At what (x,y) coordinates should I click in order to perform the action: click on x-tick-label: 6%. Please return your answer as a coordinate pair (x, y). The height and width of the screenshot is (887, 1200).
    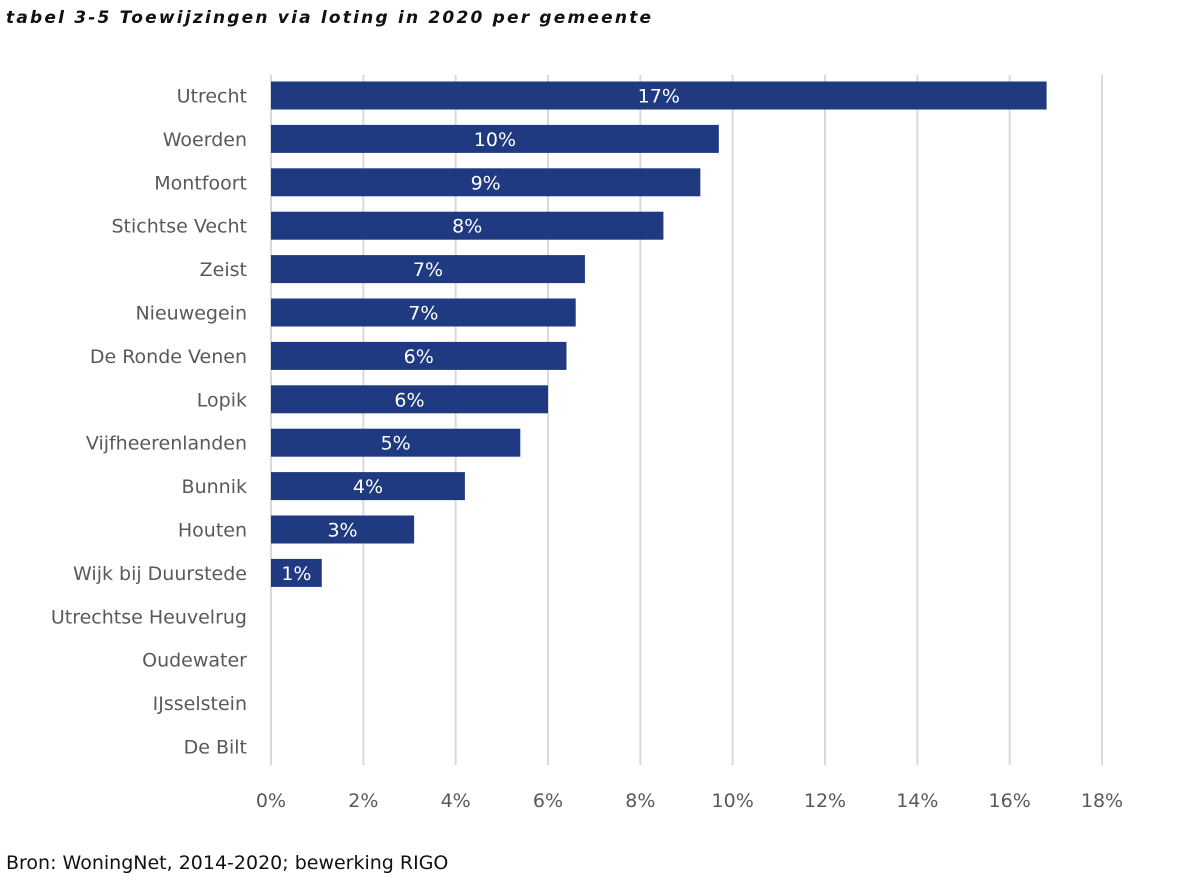
    Looking at the image, I should click on (548, 801).